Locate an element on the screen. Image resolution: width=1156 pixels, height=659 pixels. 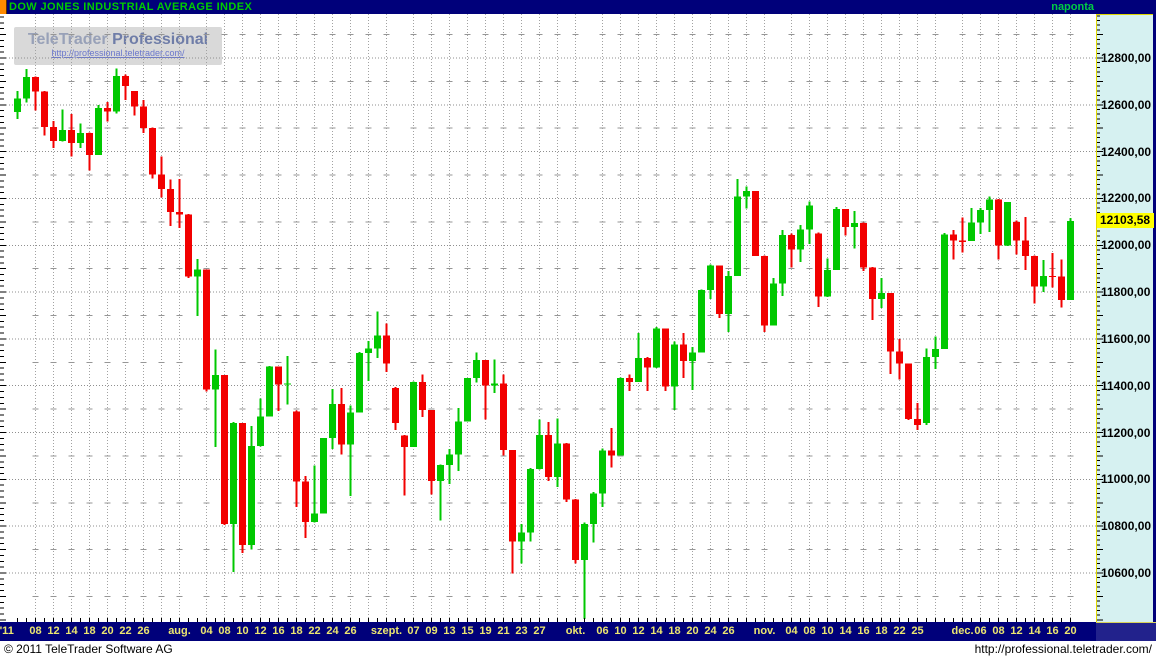
price-axis-label: 11200,00 is located at coordinates (1126, 432).